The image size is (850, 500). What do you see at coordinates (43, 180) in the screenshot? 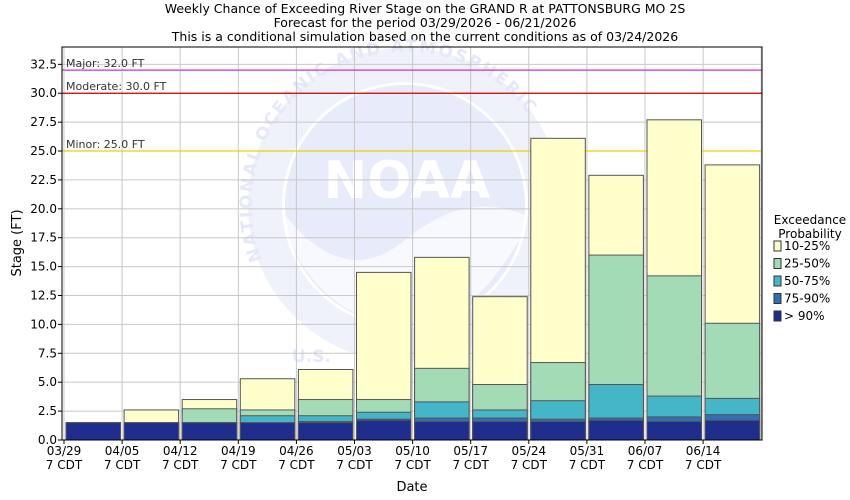
I see `y-tick-label: 22.5` at bounding box center [43, 180].